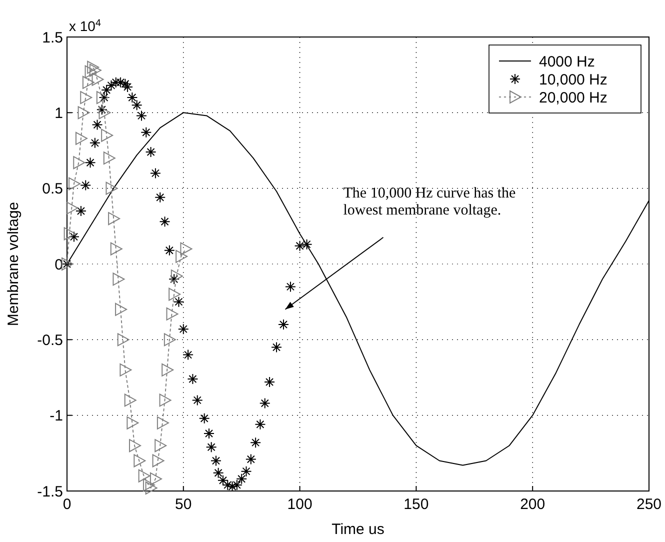  What do you see at coordinates (56, 416) in the screenshot?
I see `y-tick-label: -1` at bounding box center [56, 416].